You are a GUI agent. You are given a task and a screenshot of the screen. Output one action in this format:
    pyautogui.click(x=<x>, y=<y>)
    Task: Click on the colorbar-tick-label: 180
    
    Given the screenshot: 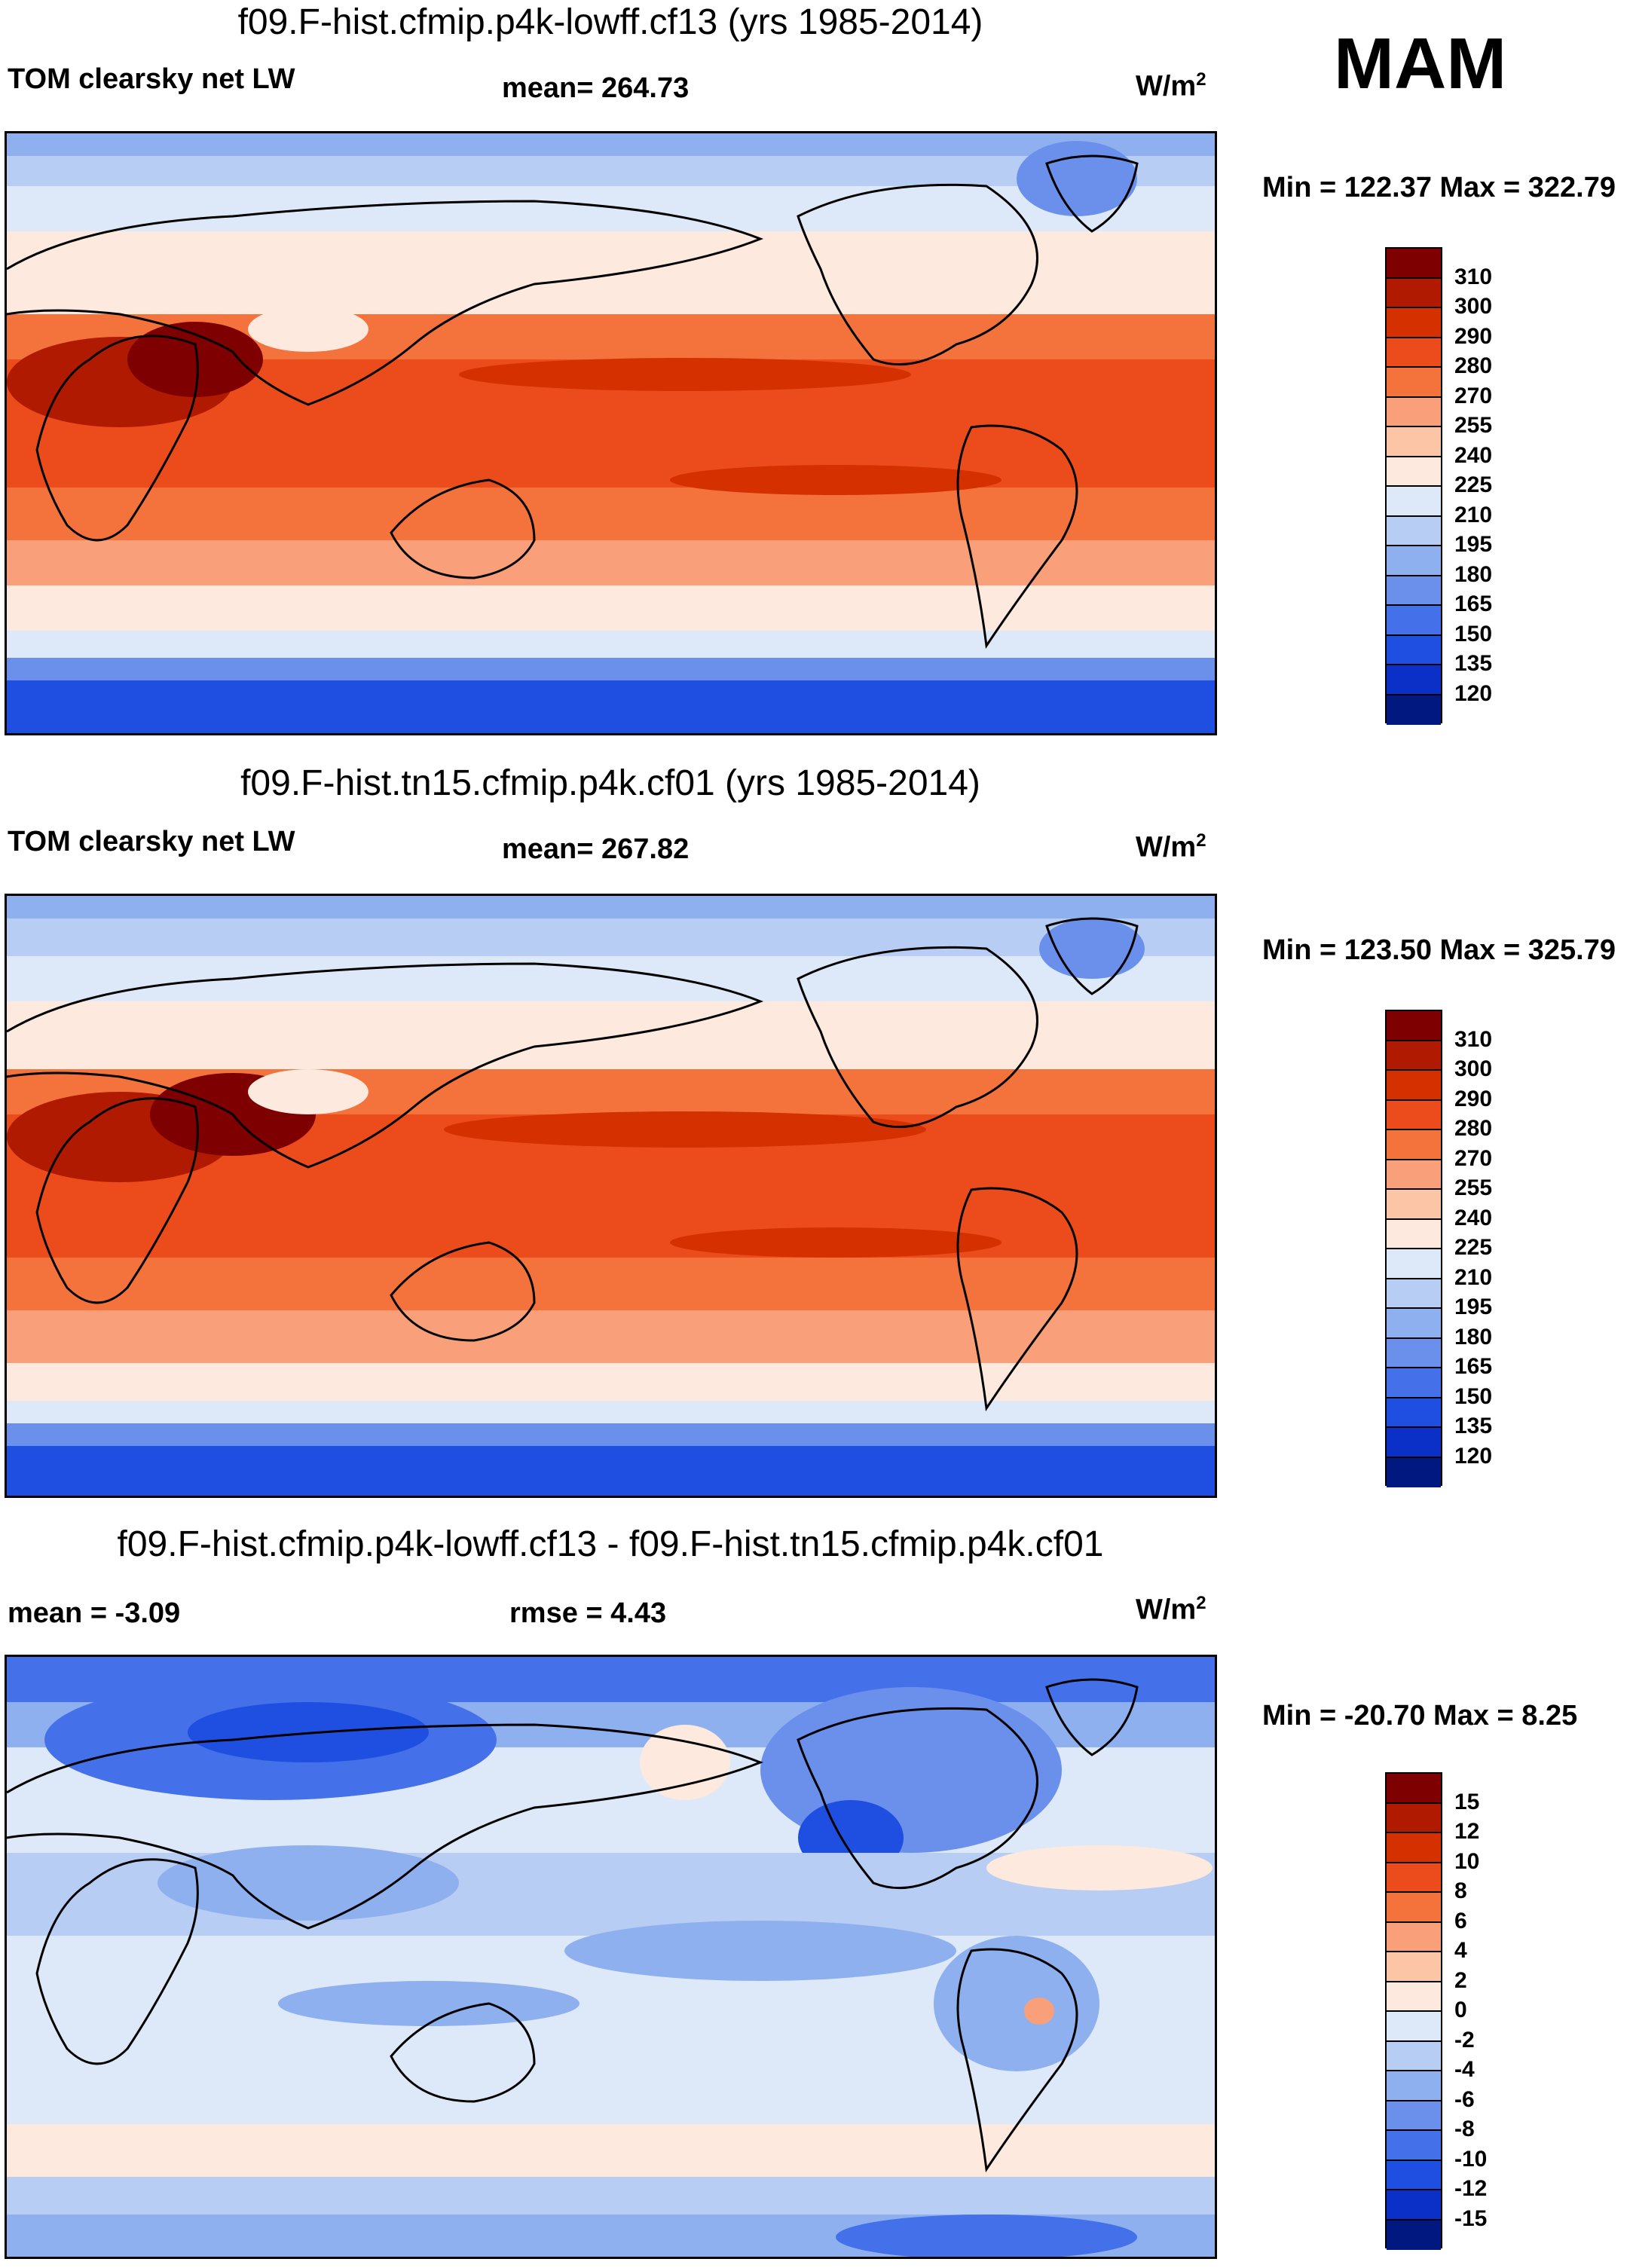 What is the action you would take?
    pyautogui.click(x=1473, y=1336)
    